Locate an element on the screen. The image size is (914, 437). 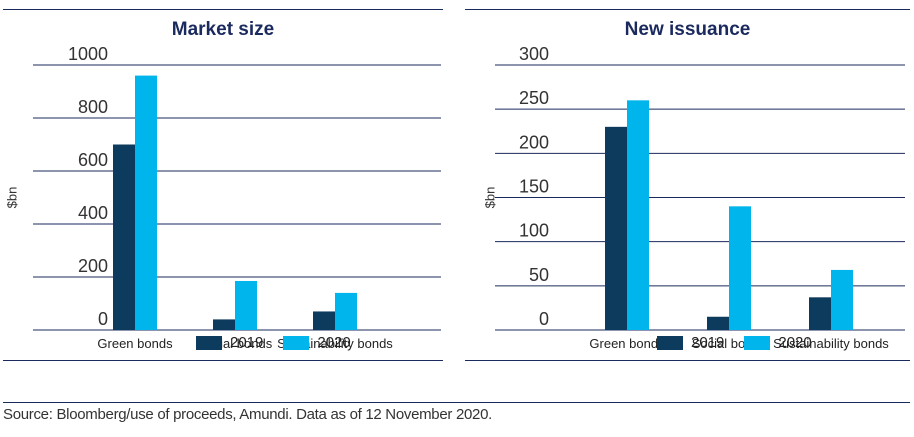
y-tick-label: 1000 is located at coordinates (88, 54).